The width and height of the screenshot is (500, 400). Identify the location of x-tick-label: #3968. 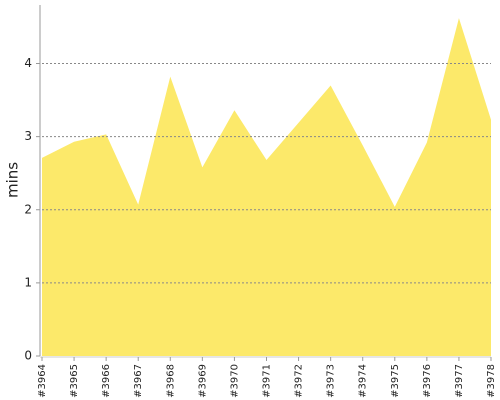
(170, 381).